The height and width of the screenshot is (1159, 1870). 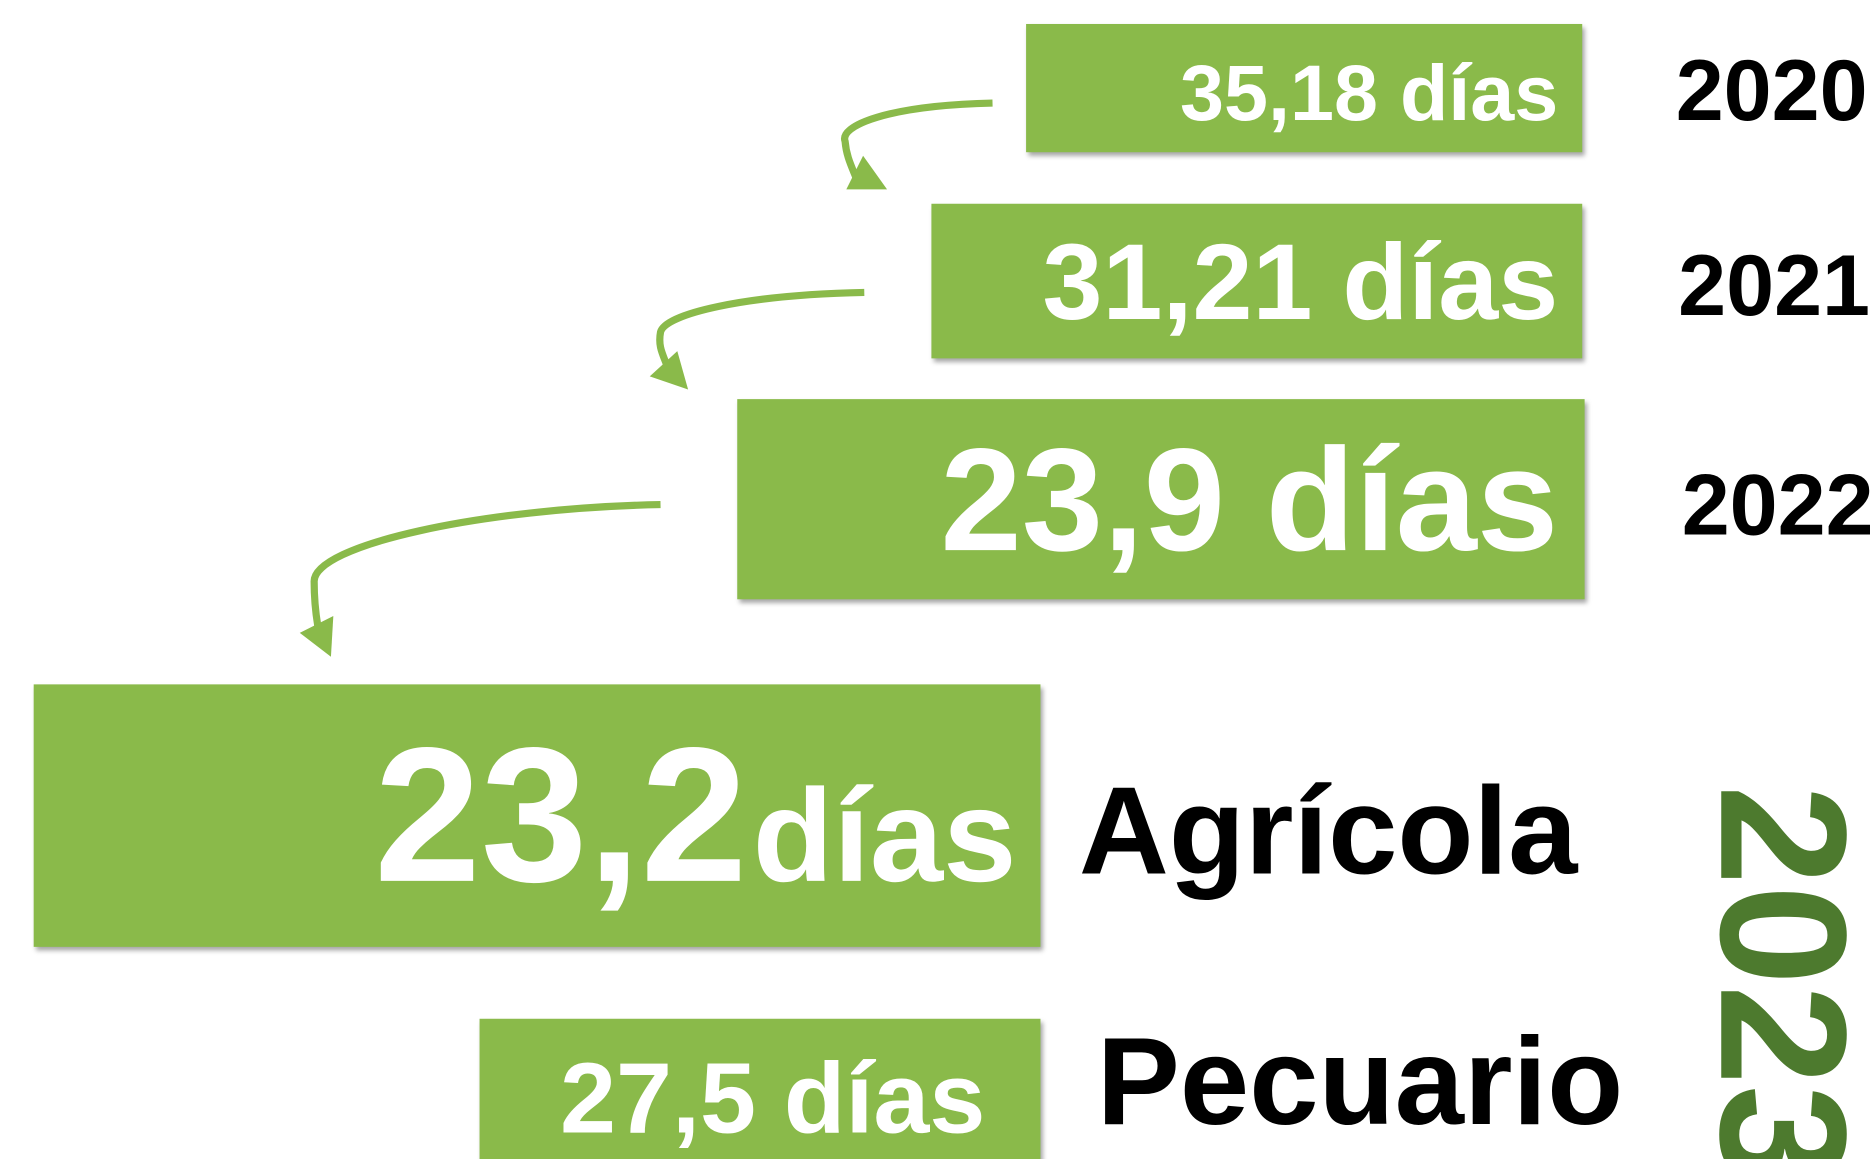 I want to click on box-2022, so click(x=1161, y=499).